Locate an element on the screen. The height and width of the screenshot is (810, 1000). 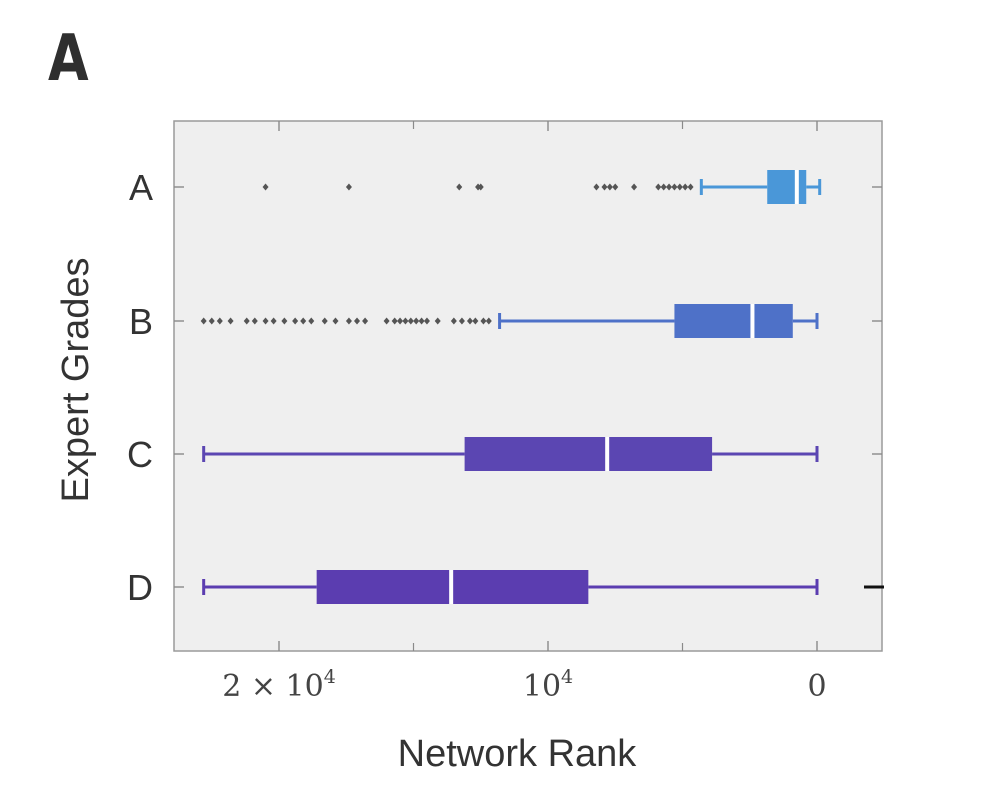
x-tick-label: 2 × 10⁴ is located at coordinates (279, 685).